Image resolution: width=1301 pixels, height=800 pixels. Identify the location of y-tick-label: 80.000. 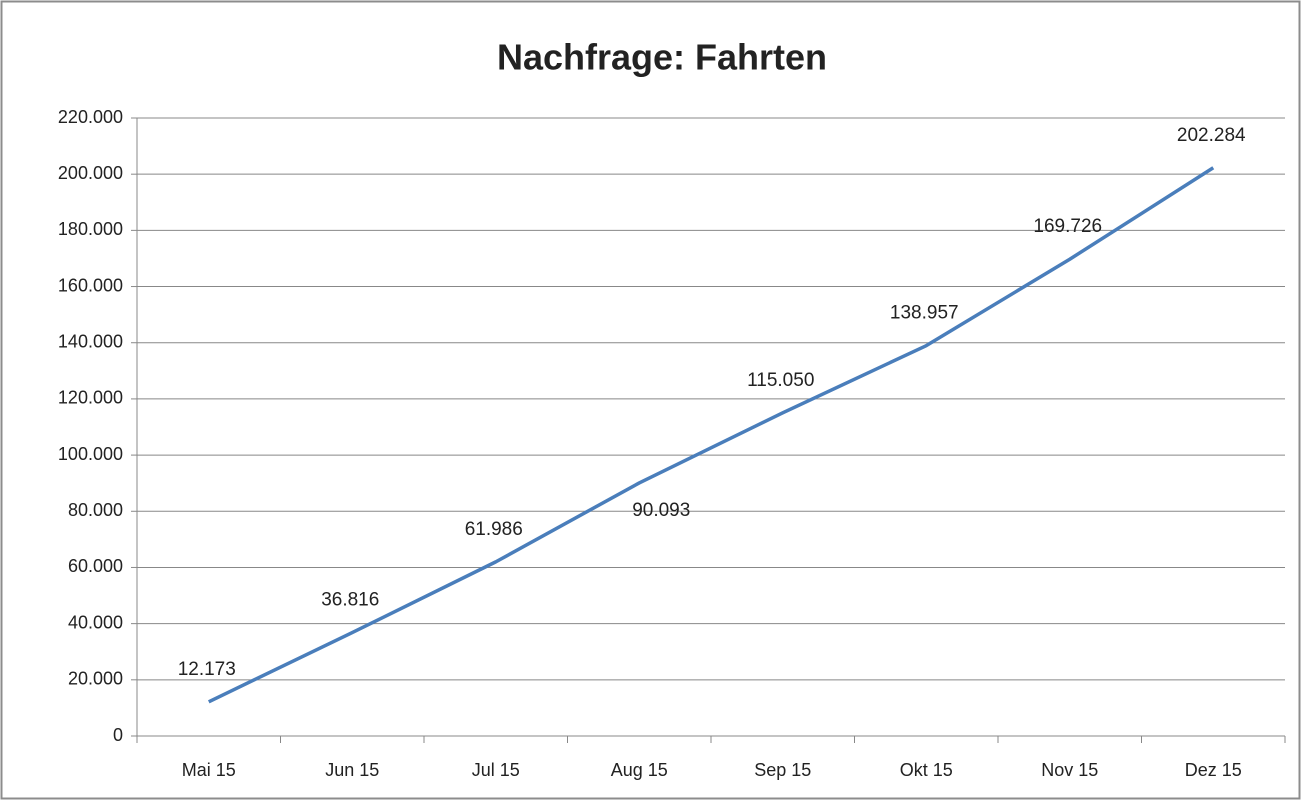
(95, 510).